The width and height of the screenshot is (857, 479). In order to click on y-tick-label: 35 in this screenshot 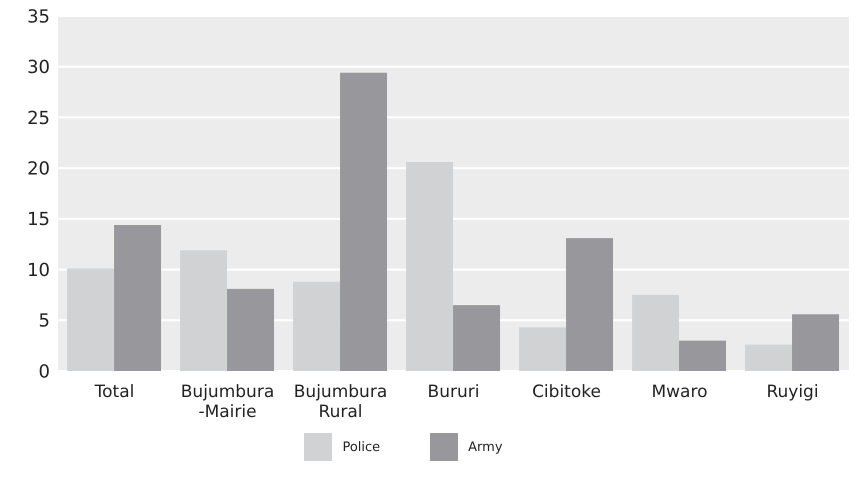, I will do `click(38, 17)`.